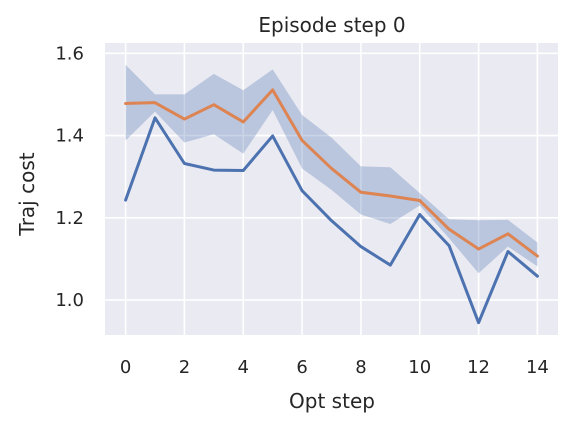 Image resolution: width=576 pixels, height=426 pixels. Describe the element at coordinates (332, 401) in the screenshot. I see `x-axis-label: Opt step` at that location.